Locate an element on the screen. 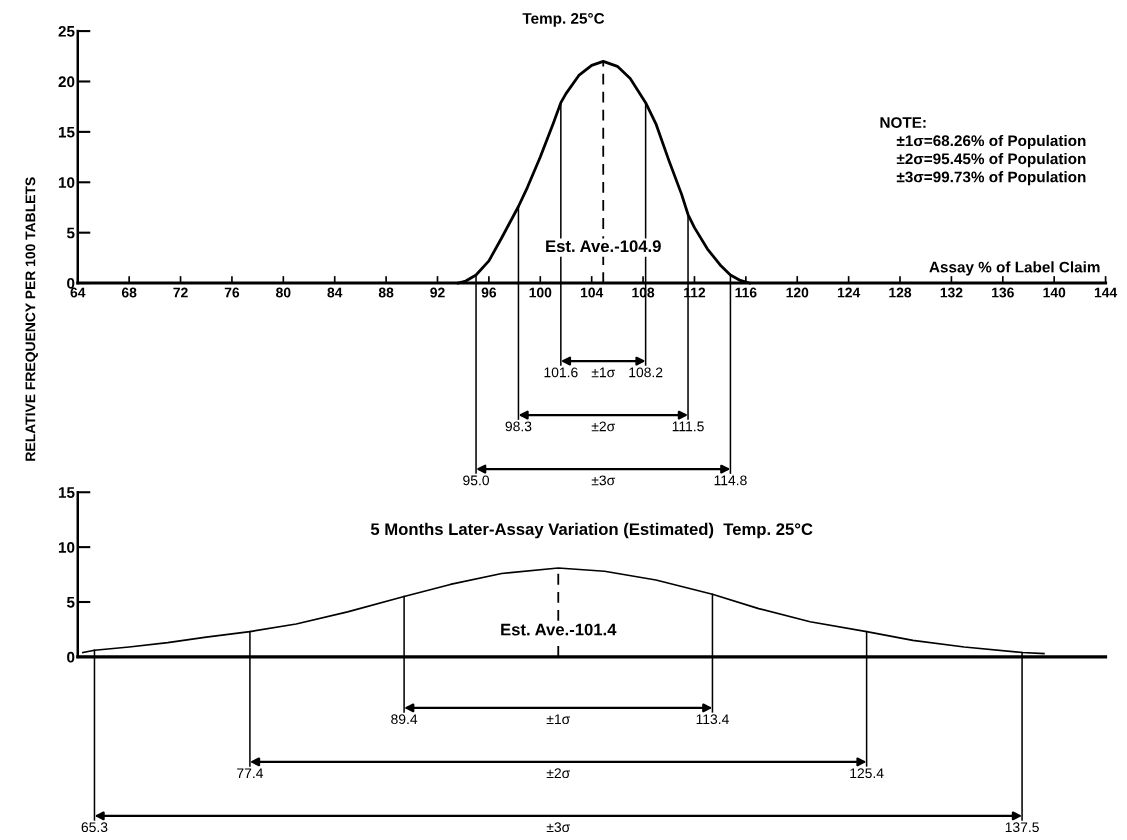 Image resolution: width=1127 pixels, height=840 pixels. x-tick-label: 132 is located at coordinates (951, 292).